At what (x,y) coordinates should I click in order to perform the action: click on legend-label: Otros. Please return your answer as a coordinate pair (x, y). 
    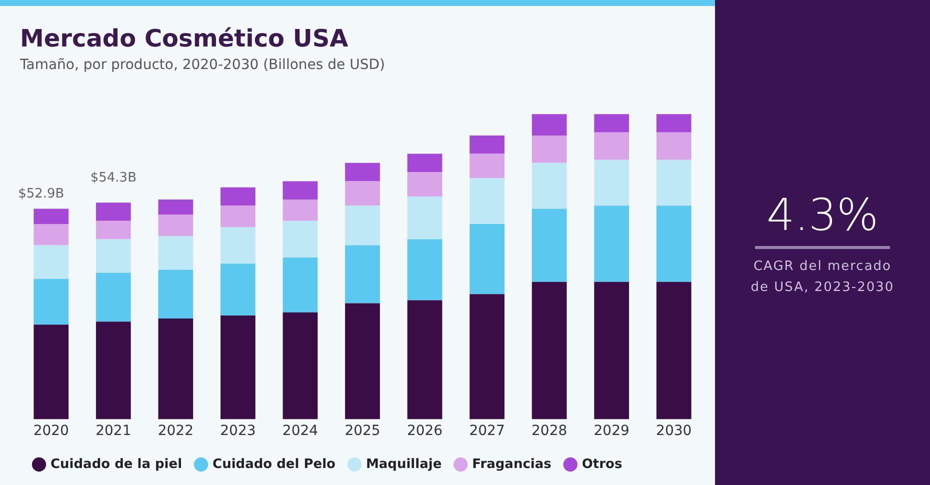
    Looking at the image, I should click on (602, 464).